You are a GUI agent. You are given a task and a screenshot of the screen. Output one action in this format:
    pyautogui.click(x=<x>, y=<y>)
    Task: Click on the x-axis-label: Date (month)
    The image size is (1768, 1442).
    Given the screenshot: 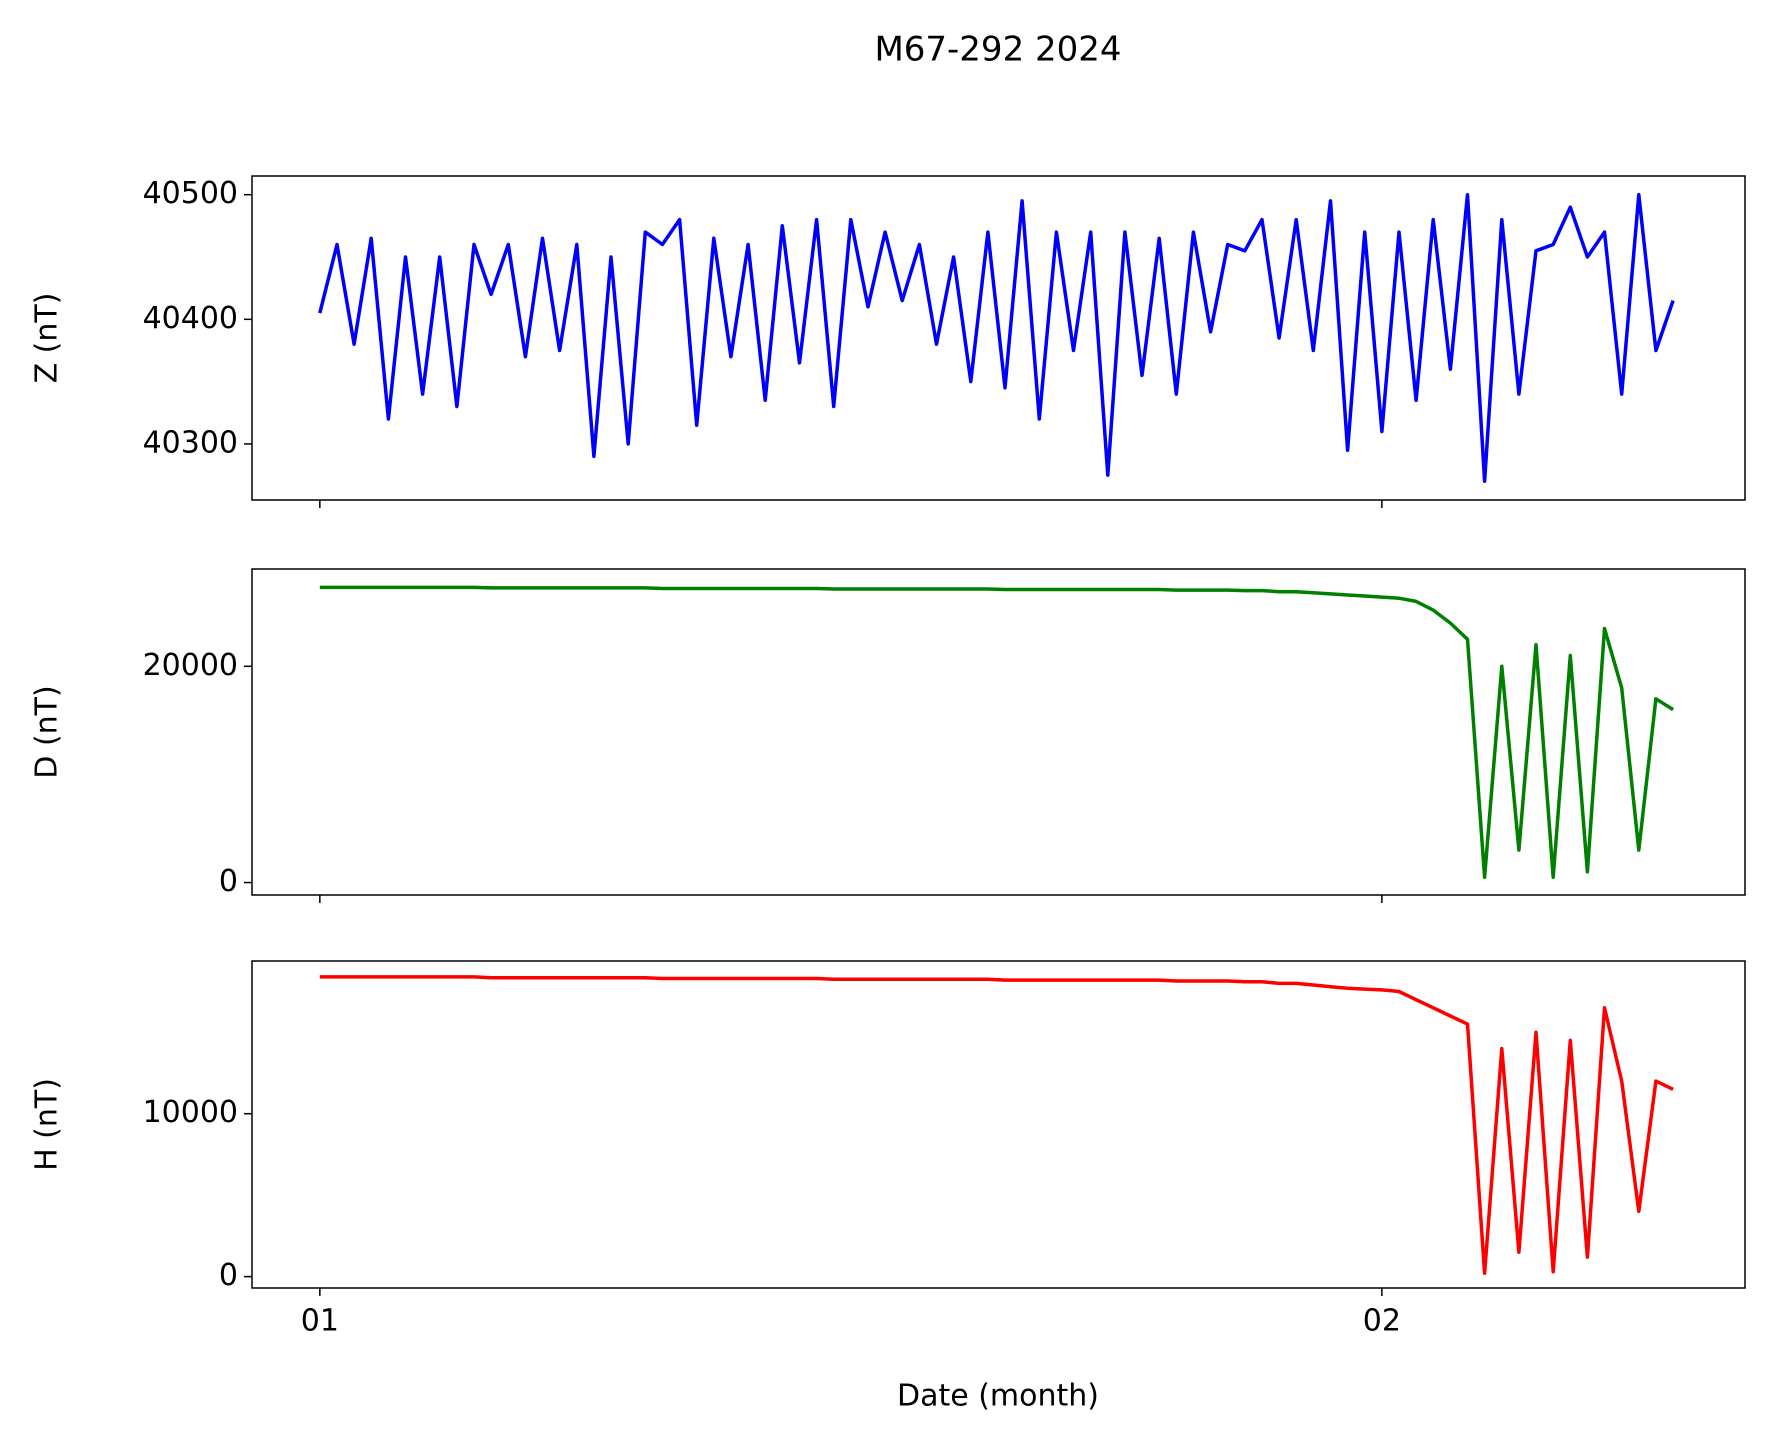 What is the action you would take?
    pyautogui.click(x=998, y=1396)
    